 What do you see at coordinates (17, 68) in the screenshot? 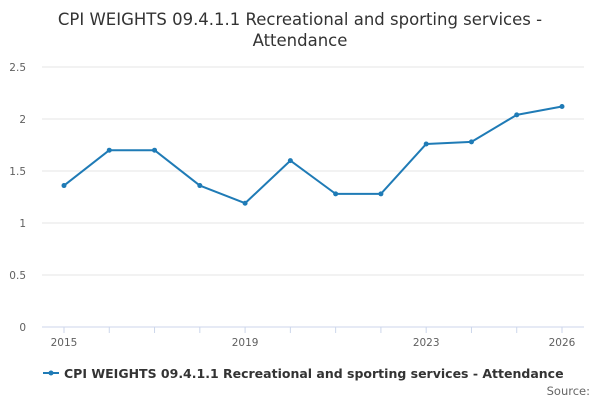
I see `y-tick-label: 2.5` at bounding box center [17, 68].